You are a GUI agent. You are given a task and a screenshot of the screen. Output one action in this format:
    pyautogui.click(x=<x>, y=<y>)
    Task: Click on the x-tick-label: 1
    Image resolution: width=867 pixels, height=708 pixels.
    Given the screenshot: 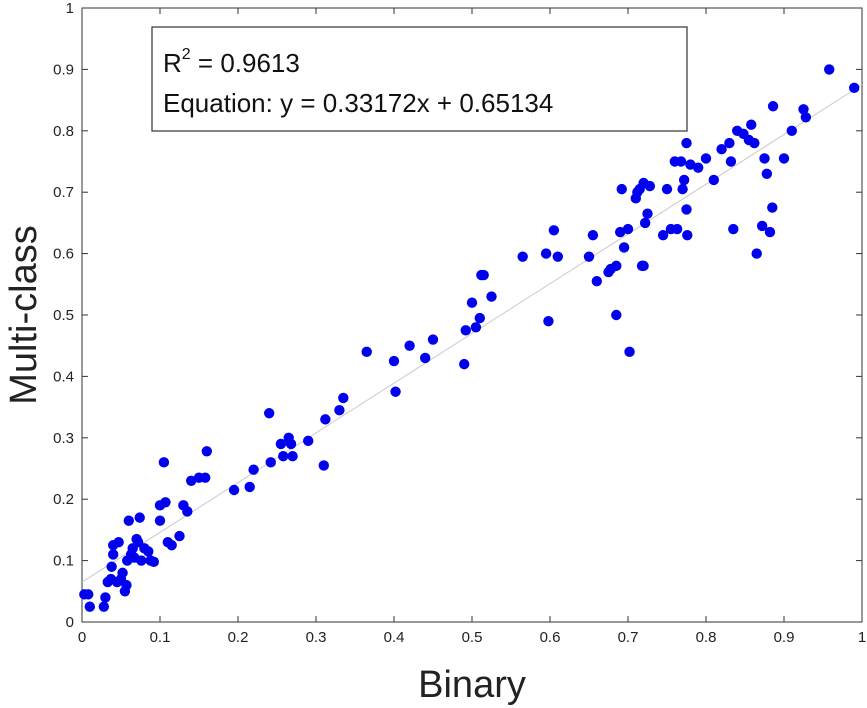 What is the action you would take?
    pyautogui.click(x=862, y=637)
    